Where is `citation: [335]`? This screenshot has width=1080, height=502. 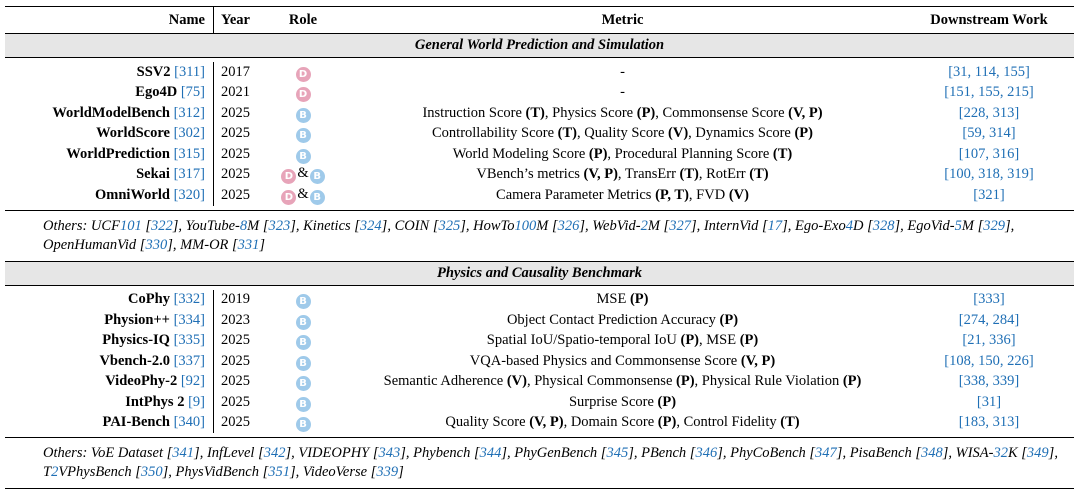
citation: [335] is located at coordinates (189, 340).